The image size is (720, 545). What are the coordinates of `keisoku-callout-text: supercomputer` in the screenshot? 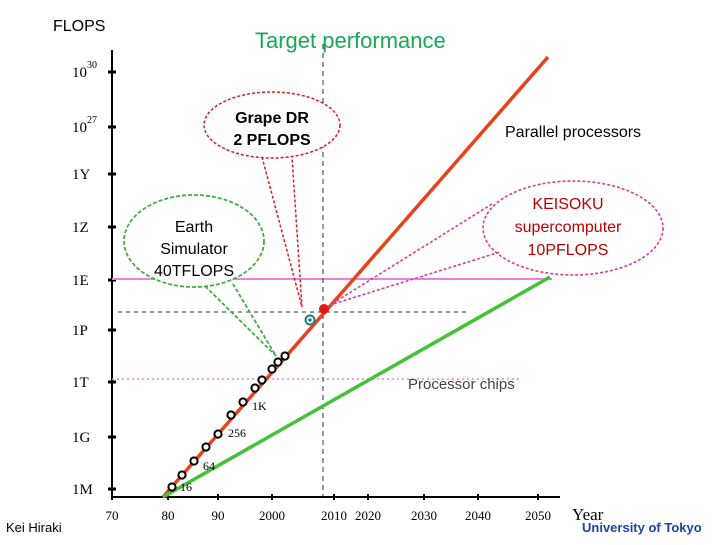 It's located at (568, 227).